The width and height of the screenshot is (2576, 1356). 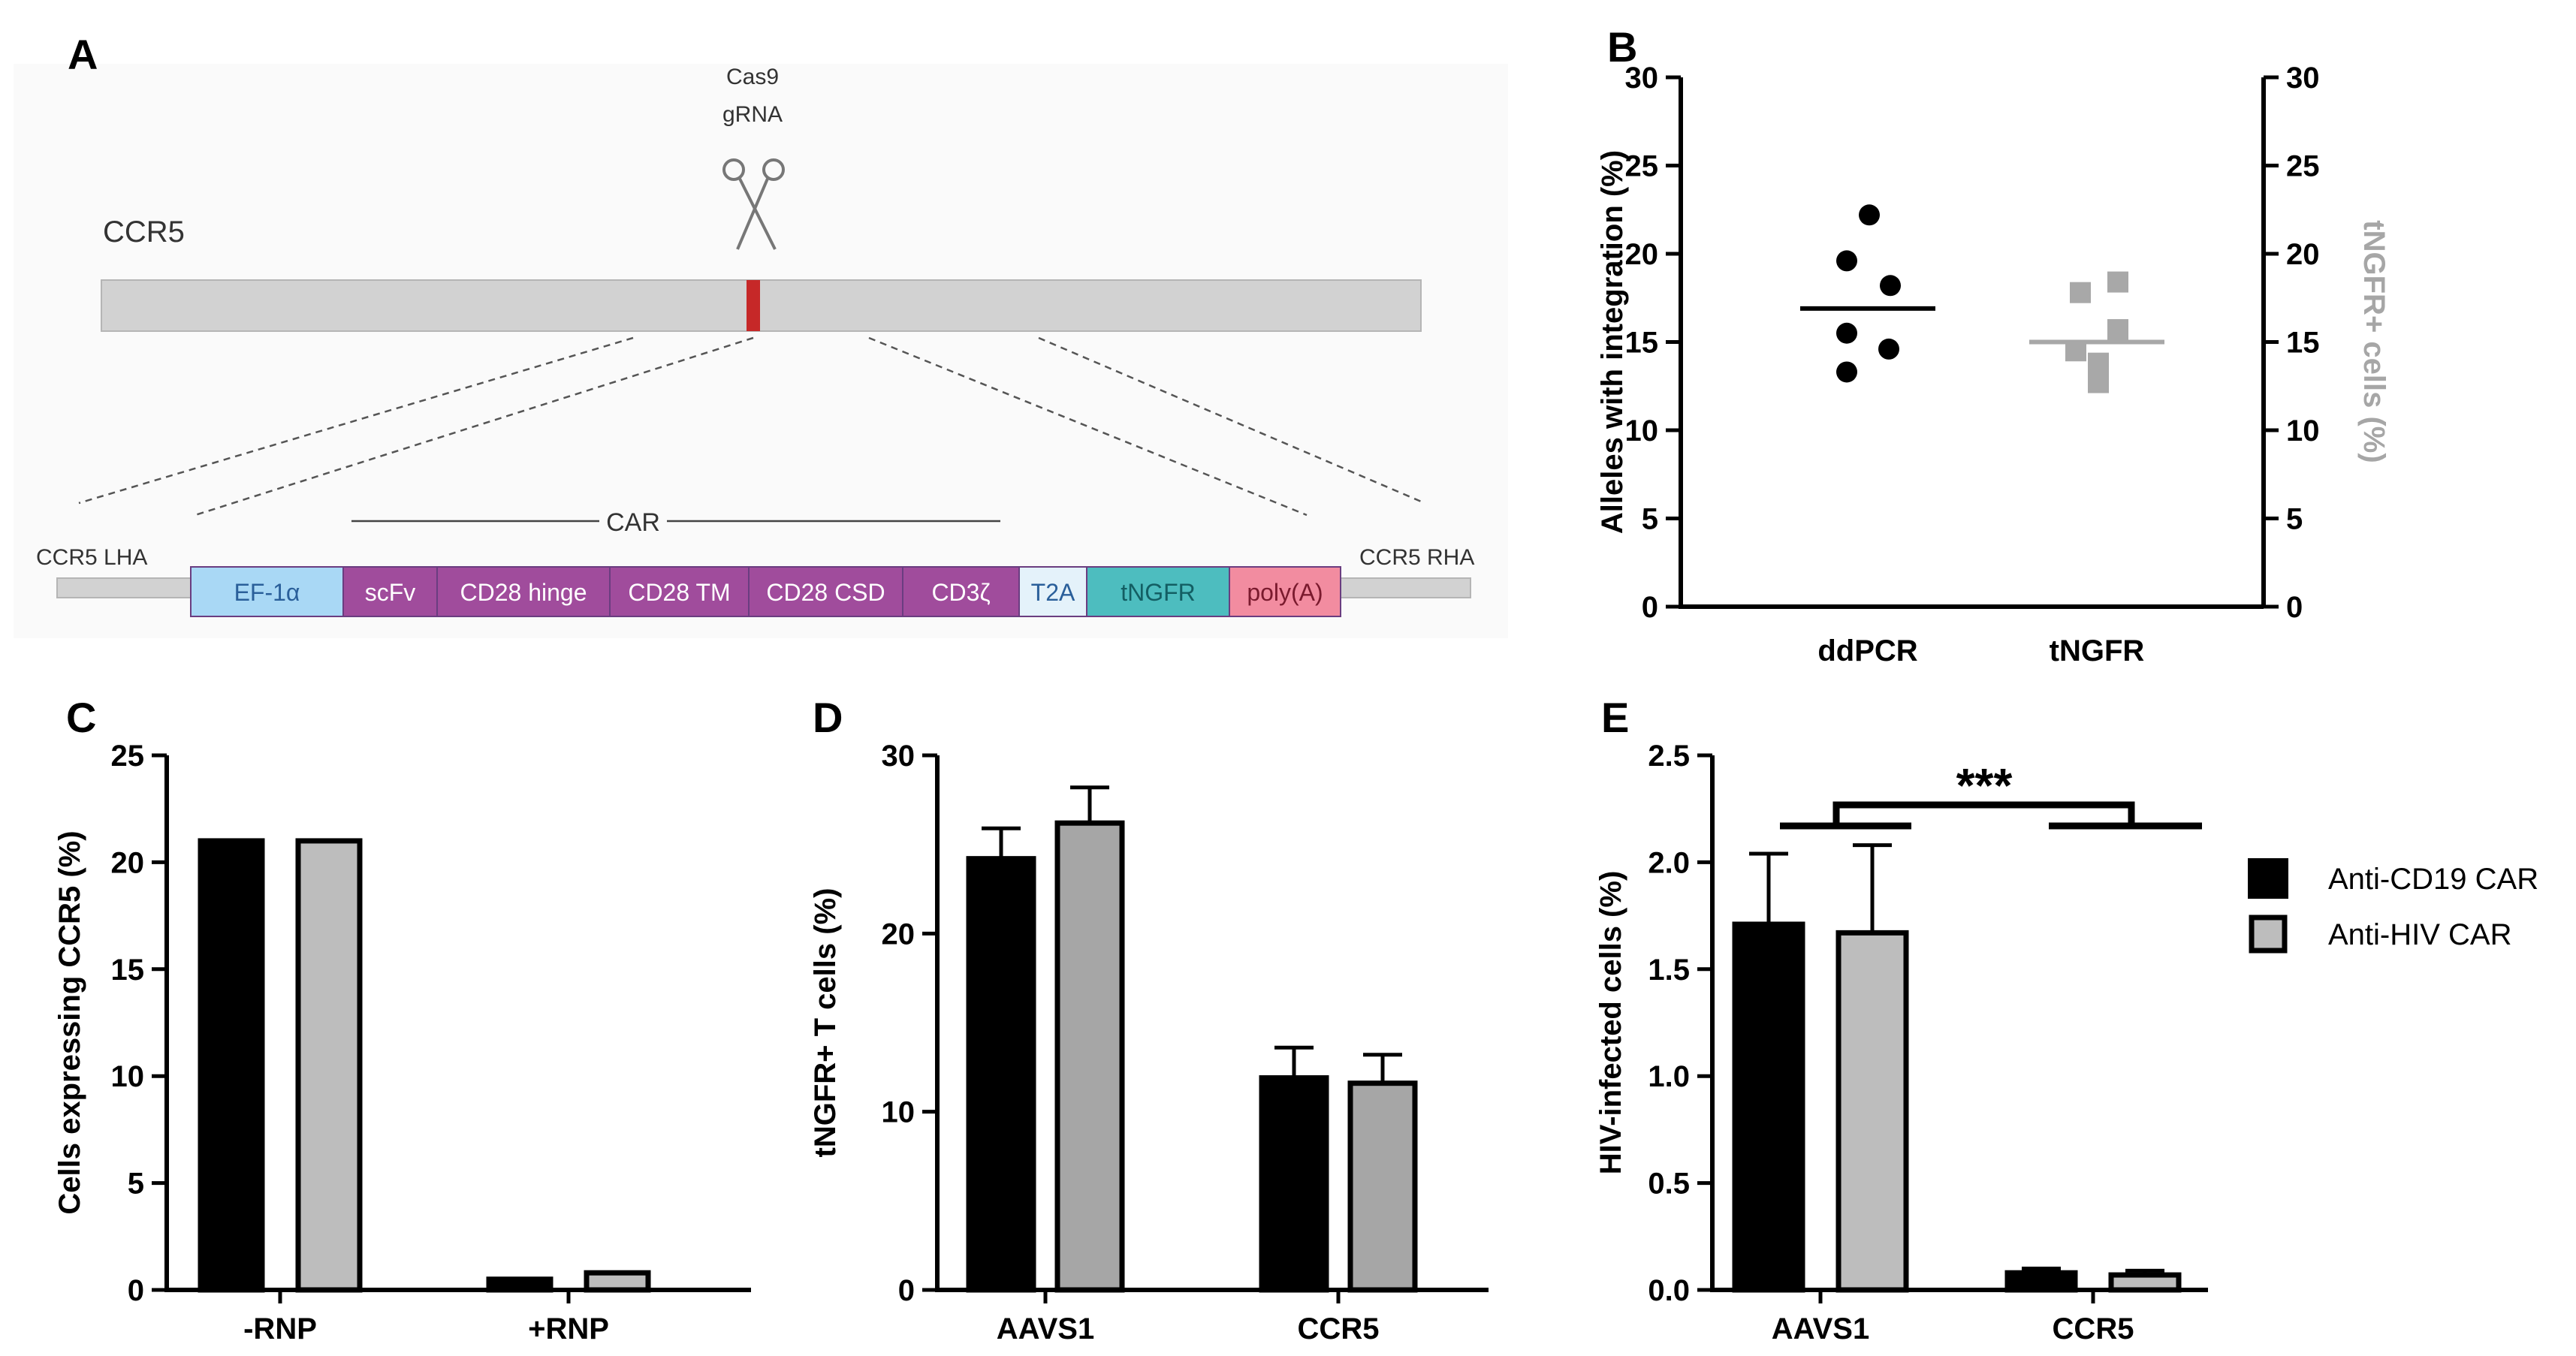 I want to click on legend-swatch-anti-hiv, so click(x=2268, y=934).